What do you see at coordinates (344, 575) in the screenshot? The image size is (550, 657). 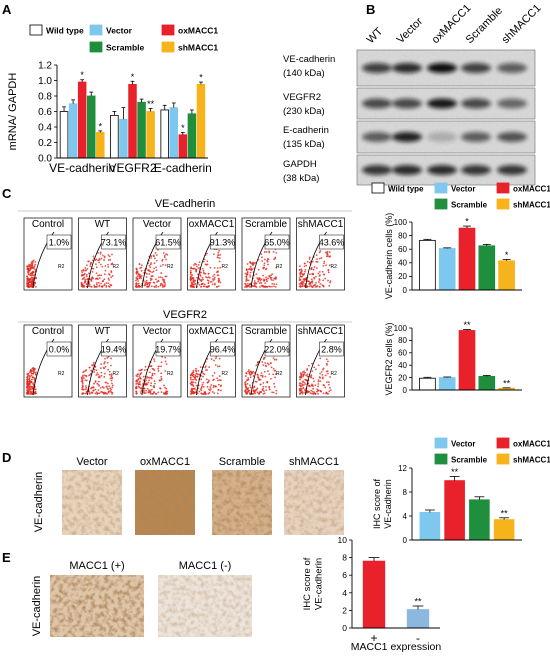 I see `y-tick-label: 6` at bounding box center [344, 575].